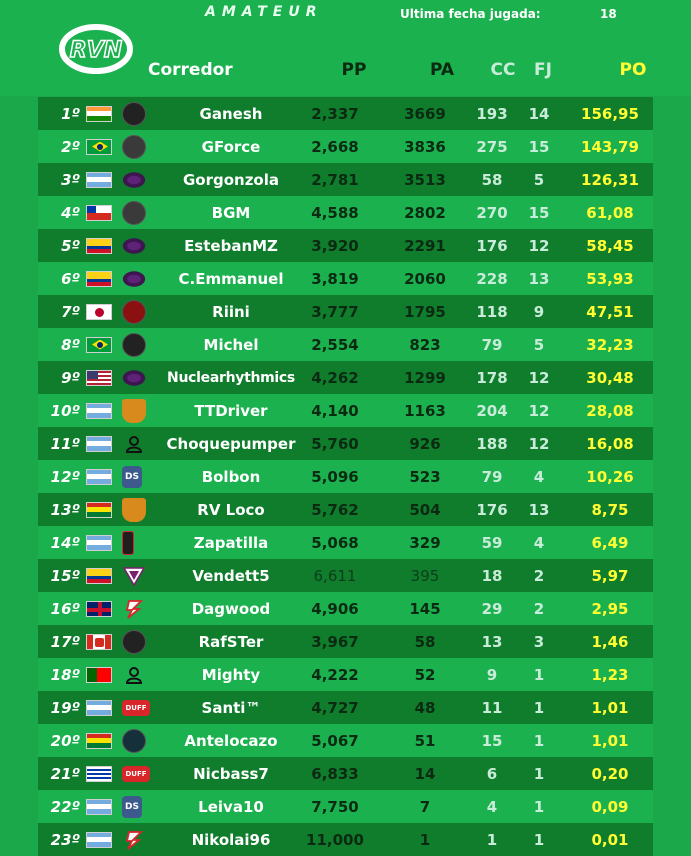 This screenshot has height=856, width=691. What do you see at coordinates (425, 740) in the screenshot?
I see `pa-value: 51` at bounding box center [425, 740].